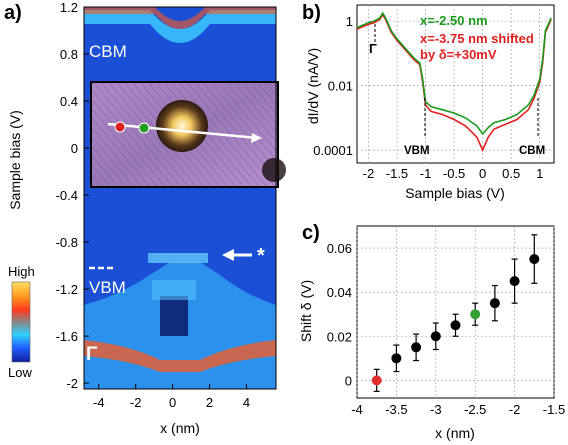 The image size is (568, 445). Describe the element at coordinates (180, 356) in the screenshot. I see `gamma-band` at that location.